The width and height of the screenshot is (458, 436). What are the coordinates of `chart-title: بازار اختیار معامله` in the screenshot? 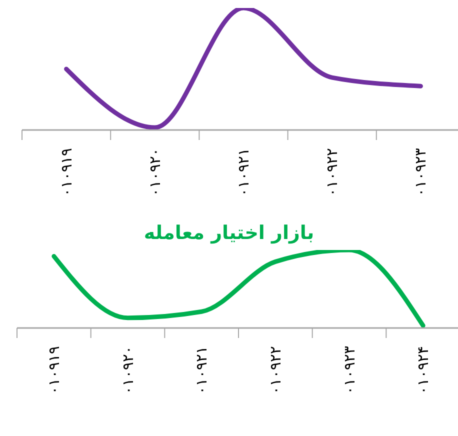 It's located at (229, 233).